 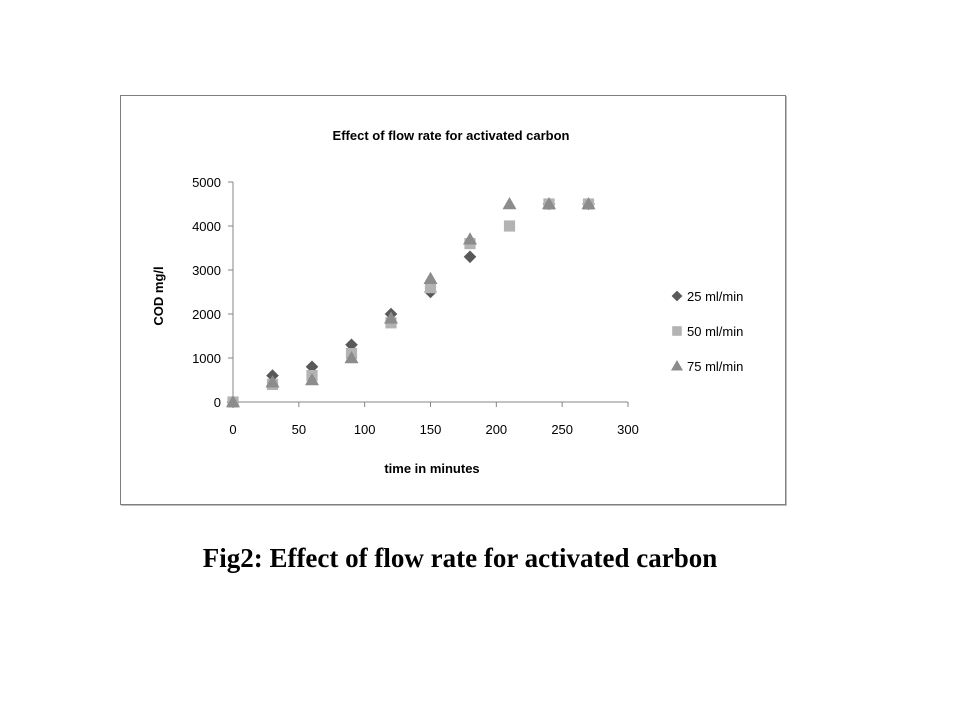 What do you see at coordinates (365, 429) in the screenshot?
I see `x-tick-label: 100` at bounding box center [365, 429].